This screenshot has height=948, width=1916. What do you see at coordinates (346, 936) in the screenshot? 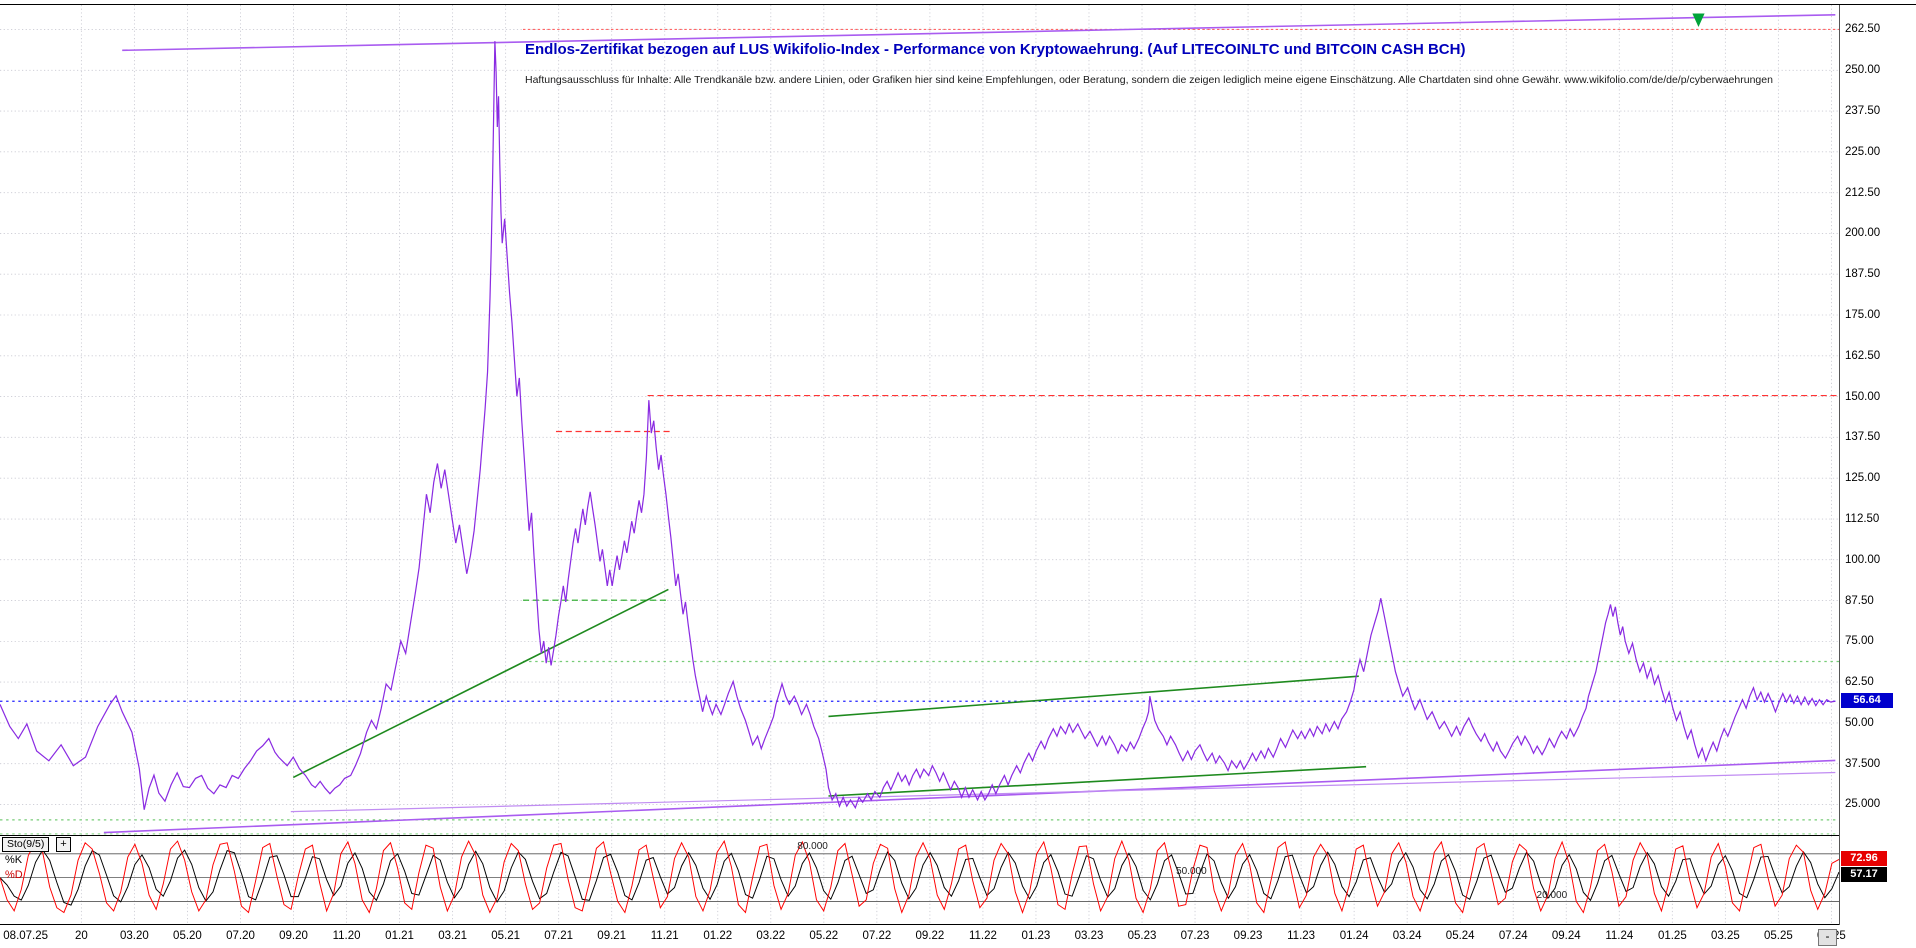
I see `x-axis-label: 11.20` at bounding box center [346, 936].